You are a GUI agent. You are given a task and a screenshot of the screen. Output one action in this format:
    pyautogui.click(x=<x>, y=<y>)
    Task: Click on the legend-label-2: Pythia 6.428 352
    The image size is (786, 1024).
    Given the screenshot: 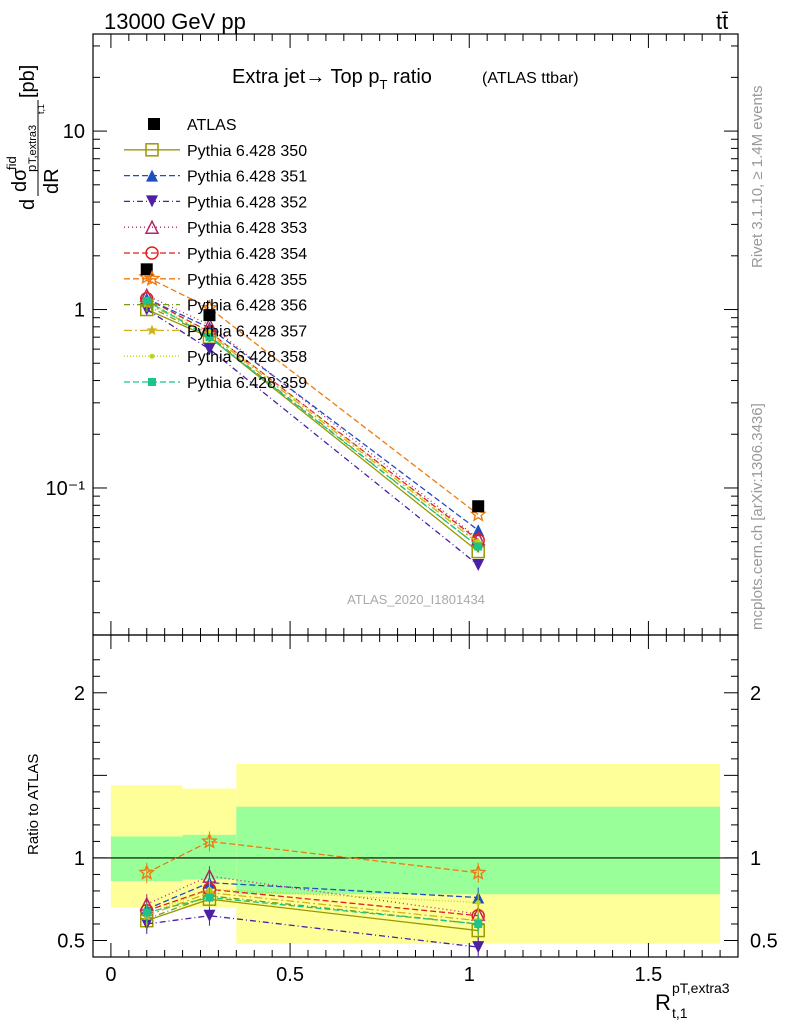 What is the action you would take?
    pyautogui.click(x=247, y=202)
    